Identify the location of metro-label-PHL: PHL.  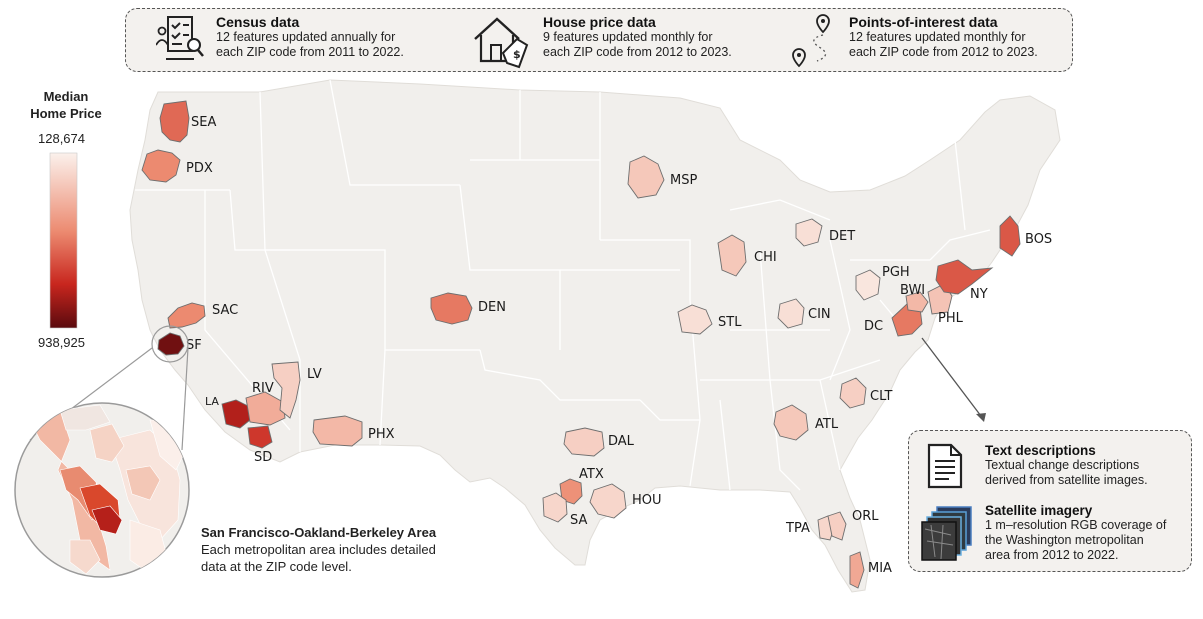
(951, 318).